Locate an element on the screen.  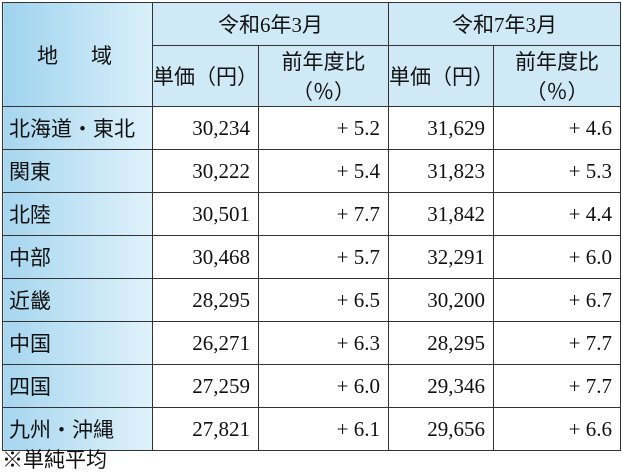
value-cell: 27,259 is located at coordinates (205, 386).